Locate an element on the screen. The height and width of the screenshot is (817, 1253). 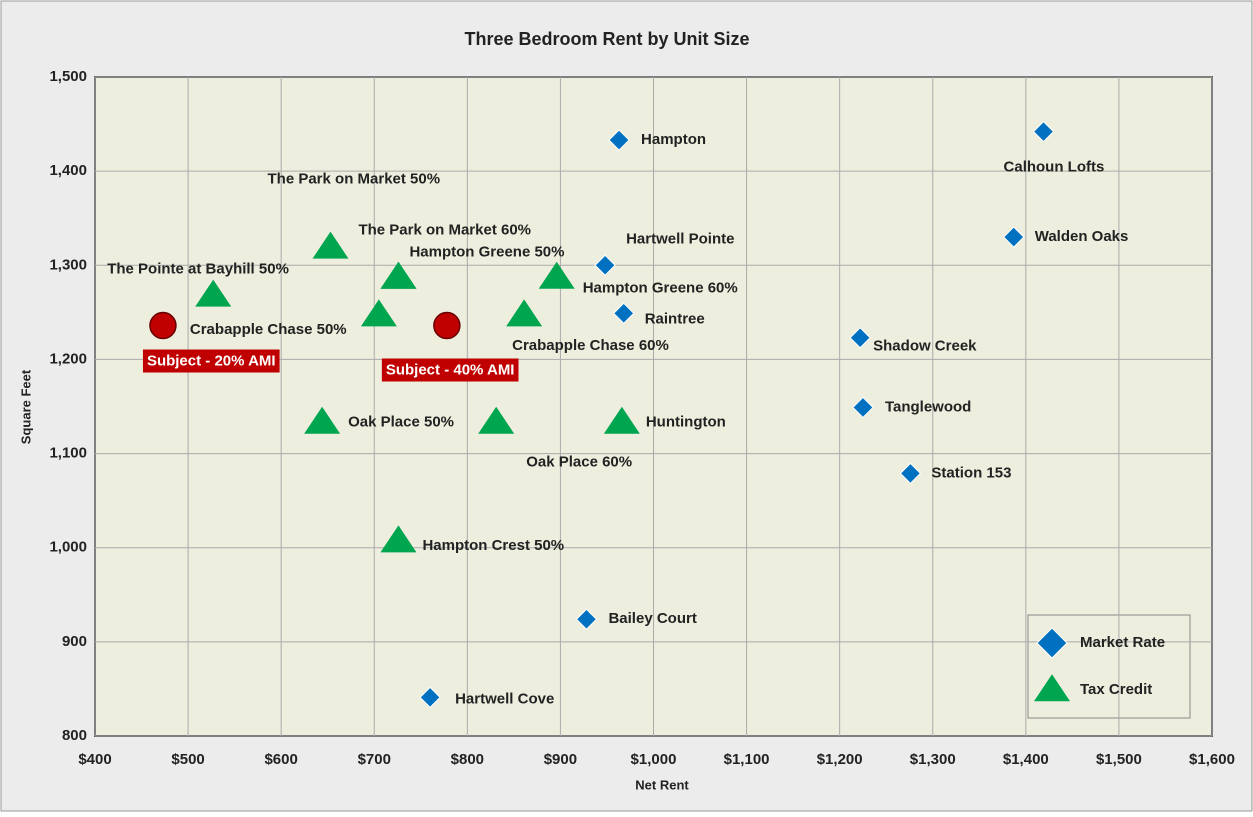
x-tick-label: $700 is located at coordinates (374, 759).